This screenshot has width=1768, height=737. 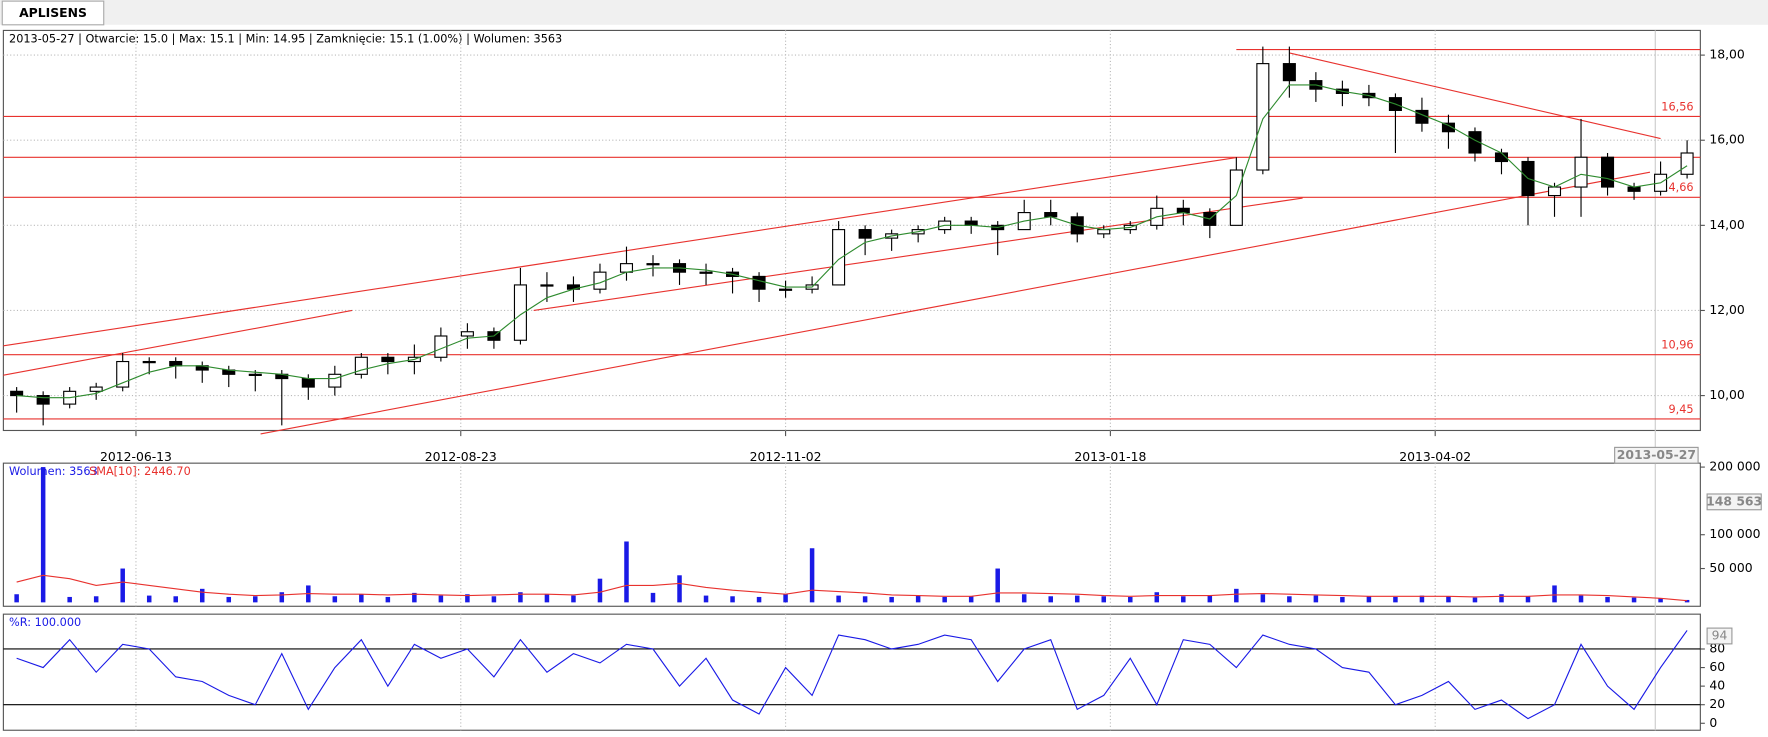 I want to click on y-tick-label: 40, so click(x=1717, y=685).